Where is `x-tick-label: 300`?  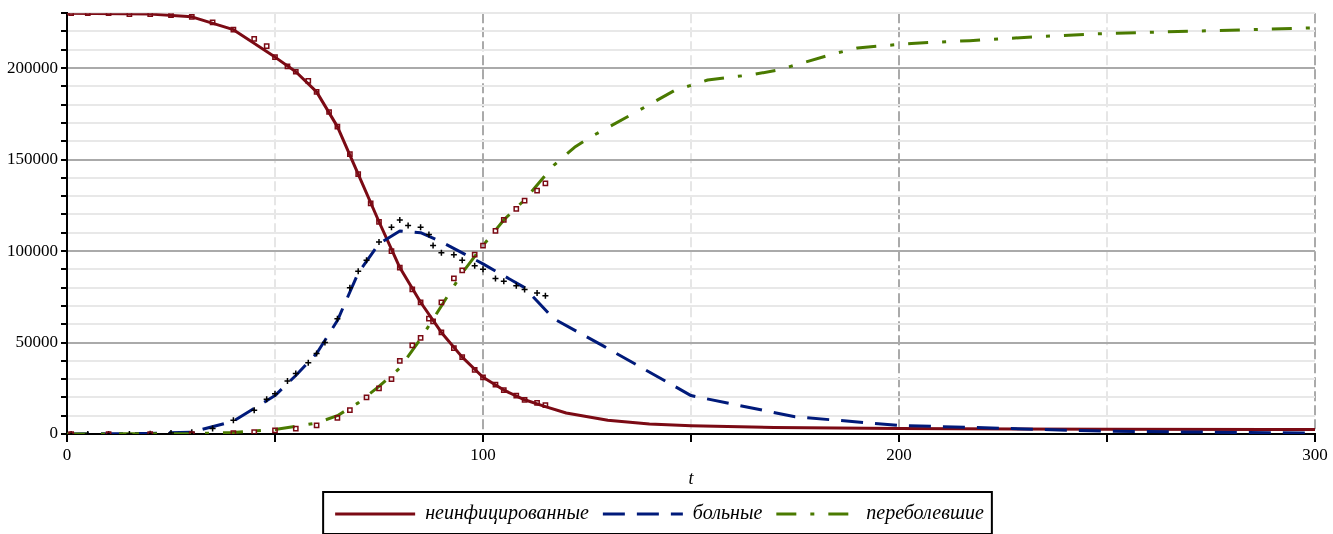
x-tick-label: 300 is located at coordinates (1315, 454).